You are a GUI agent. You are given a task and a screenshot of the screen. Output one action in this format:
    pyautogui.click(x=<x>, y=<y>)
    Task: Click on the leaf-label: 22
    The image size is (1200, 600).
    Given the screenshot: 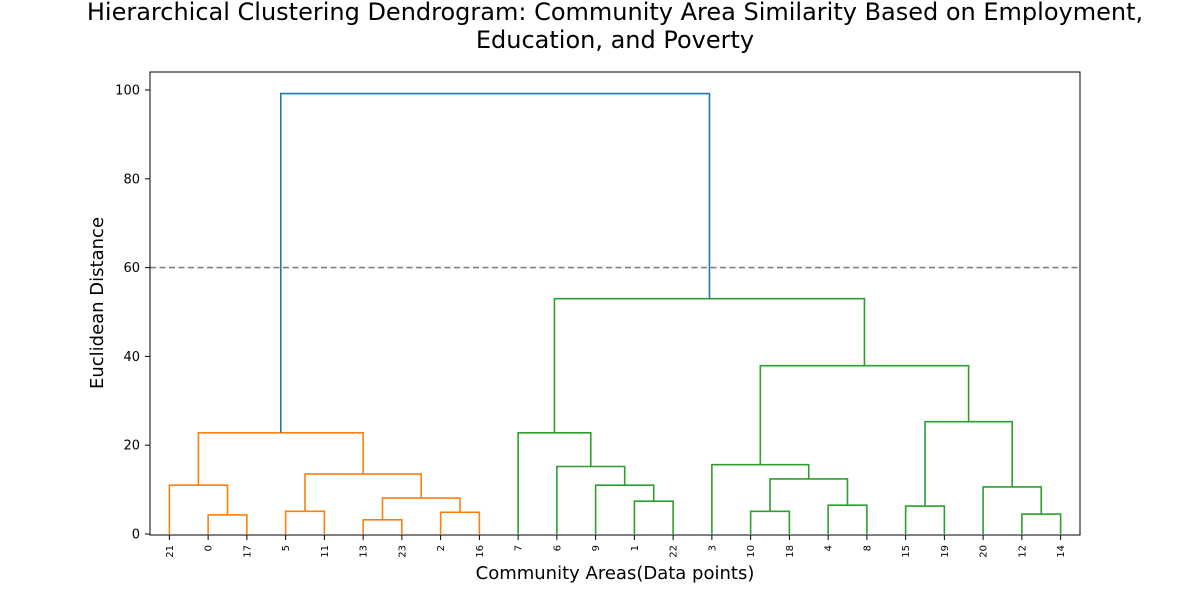 What is the action you would take?
    pyautogui.click(x=674, y=551)
    